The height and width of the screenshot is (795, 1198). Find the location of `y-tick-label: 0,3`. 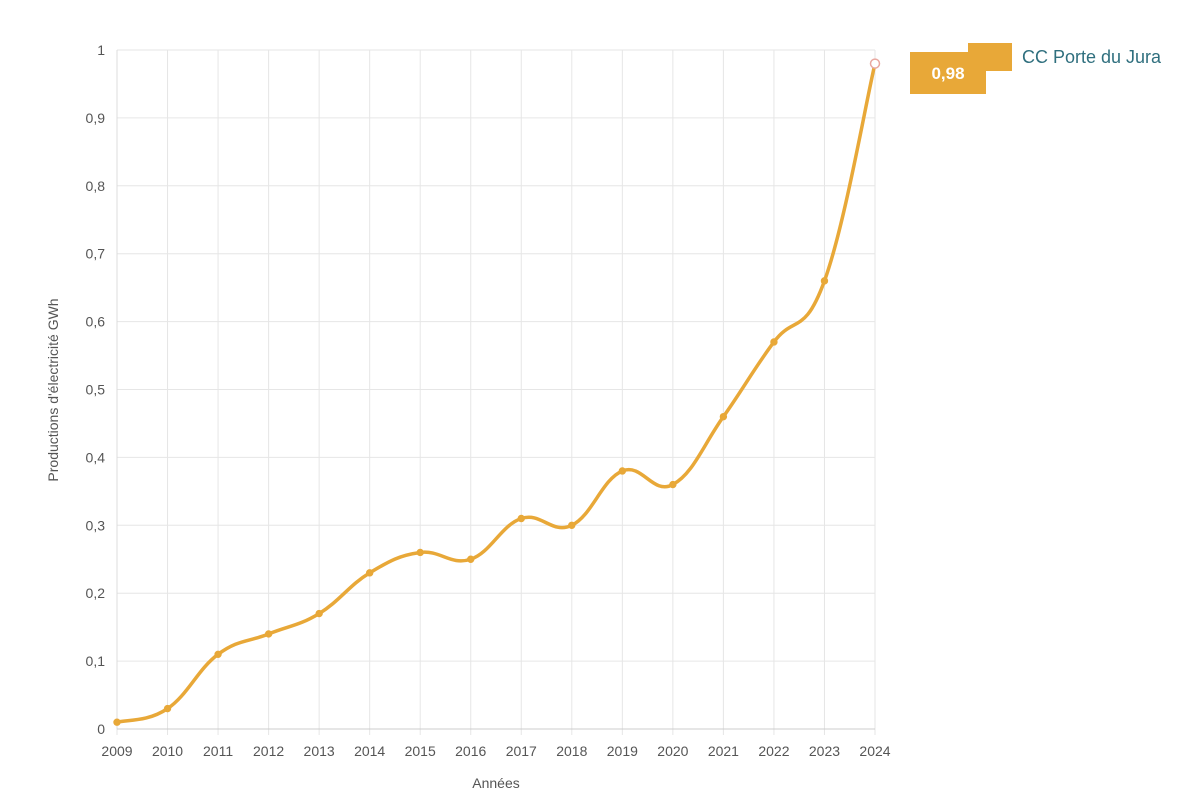

y-tick-label: 0,3 is located at coordinates (96, 525).